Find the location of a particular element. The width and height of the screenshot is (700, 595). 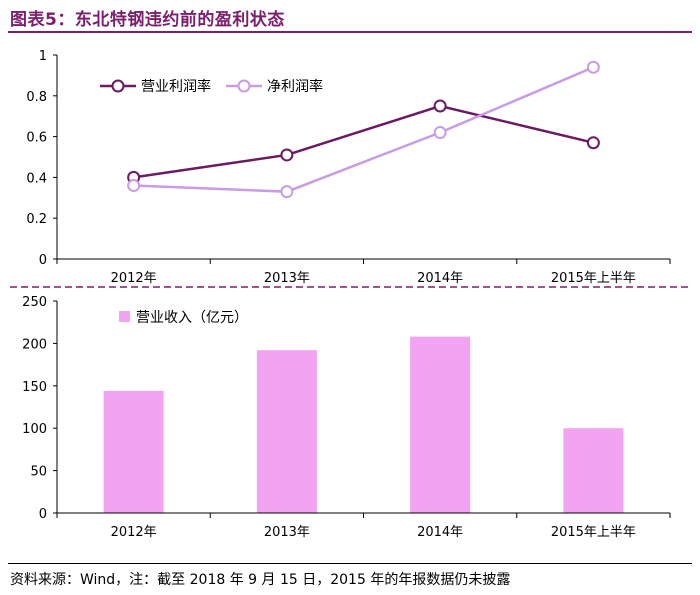

title-rule is located at coordinates (350, 32).